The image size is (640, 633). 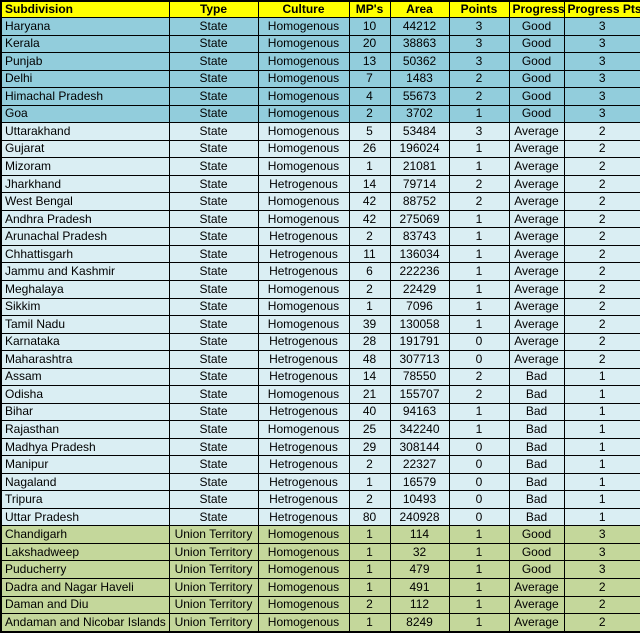 What do you see at coordinates (85, 219) in the screenshot?
I see `cell-subdivision: Andhra Pradesh` at bounding box center [85, 219].